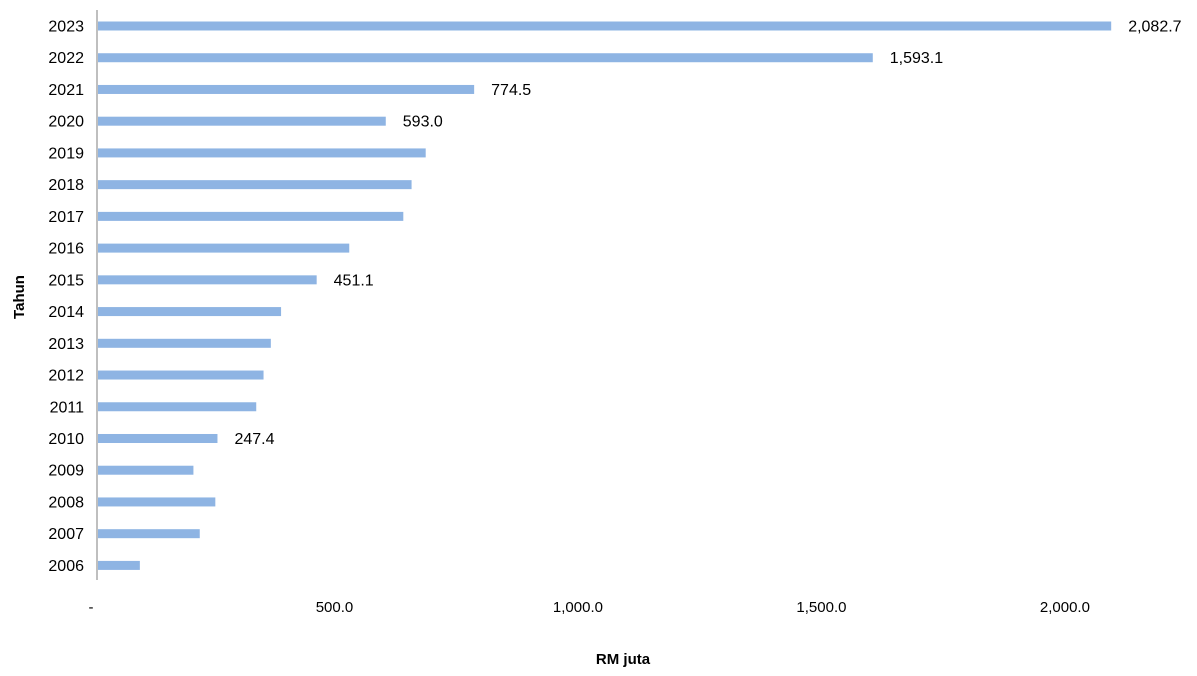  Describe the element at coordinates (66, 217) in the screenshot. I see `y-tick-label-2017: 2017` at that location.